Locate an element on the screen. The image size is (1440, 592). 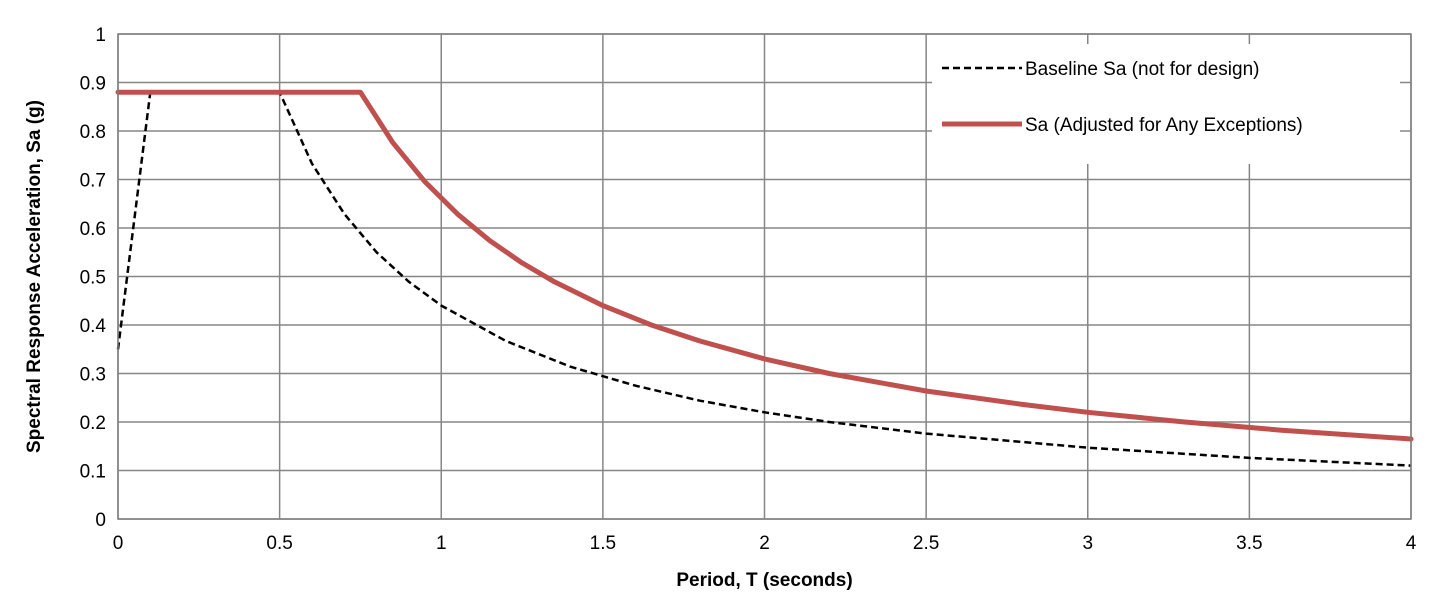
y-tick-label: 1 is located at coordinates (100, 35).